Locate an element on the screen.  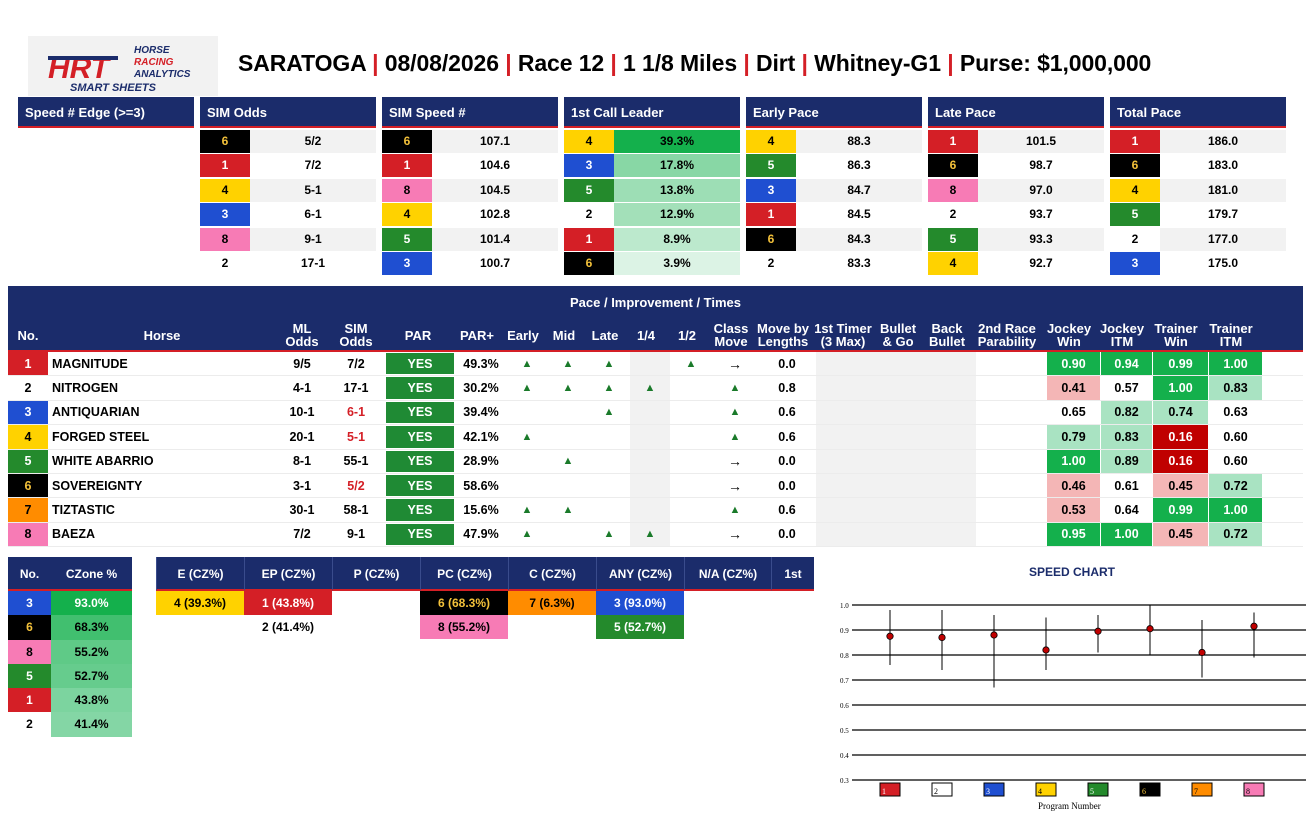
col-header: SIM Odds is located at coordinates (356, 335).